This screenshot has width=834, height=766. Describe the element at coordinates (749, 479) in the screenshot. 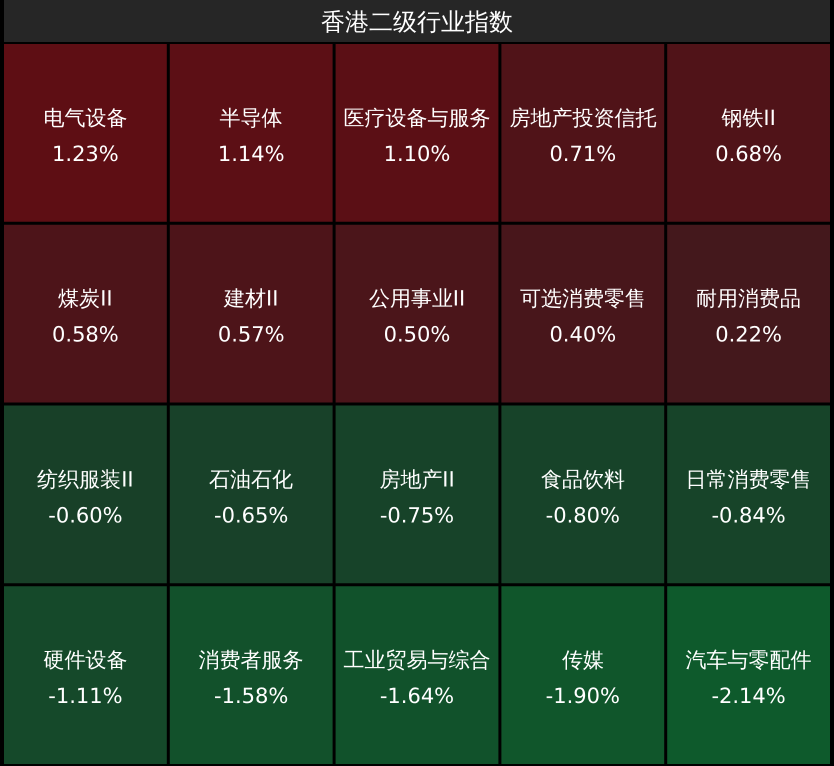

I see `category-label: 日常消费零售` at that location.